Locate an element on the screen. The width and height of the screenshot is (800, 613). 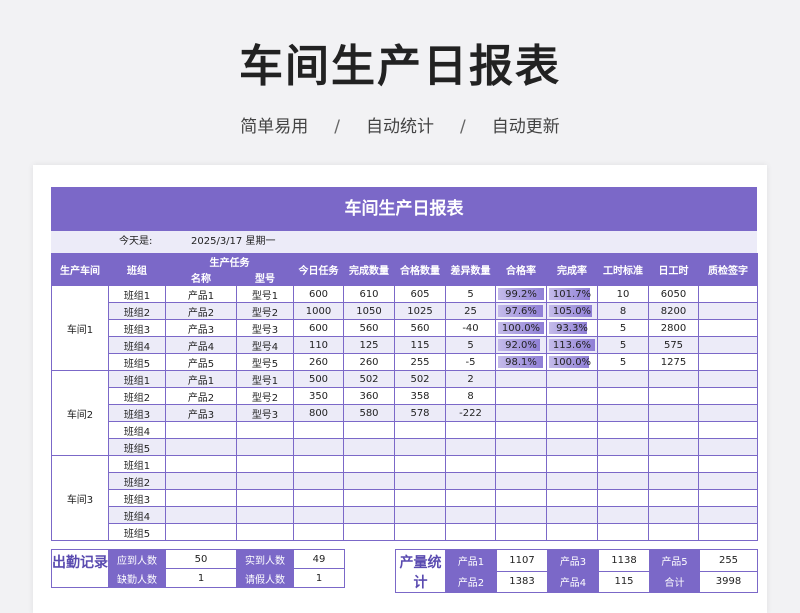
pass-qty-cell: 502 is located at coordinates (420, 379).